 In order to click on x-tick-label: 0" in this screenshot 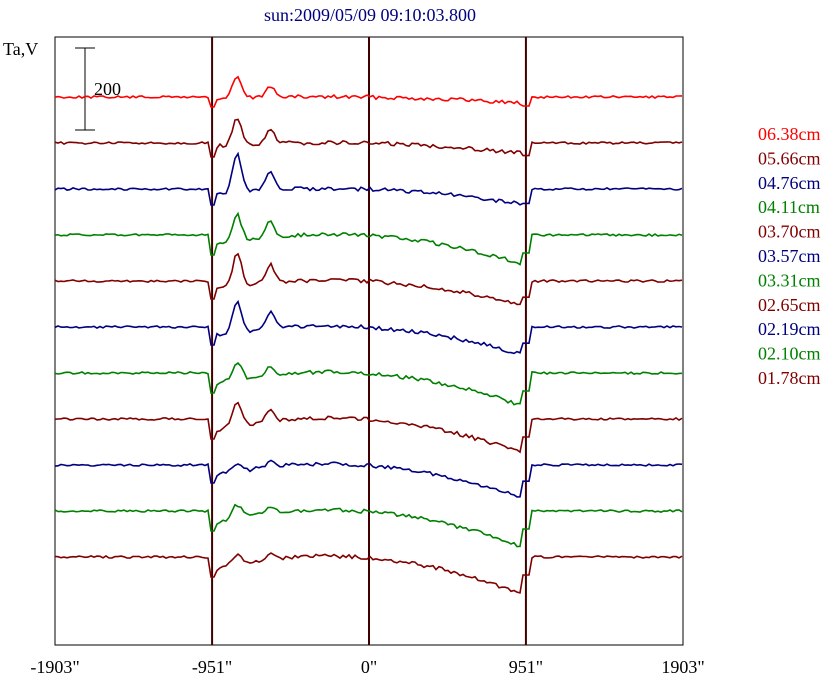, I will do `click(369, 667)`.